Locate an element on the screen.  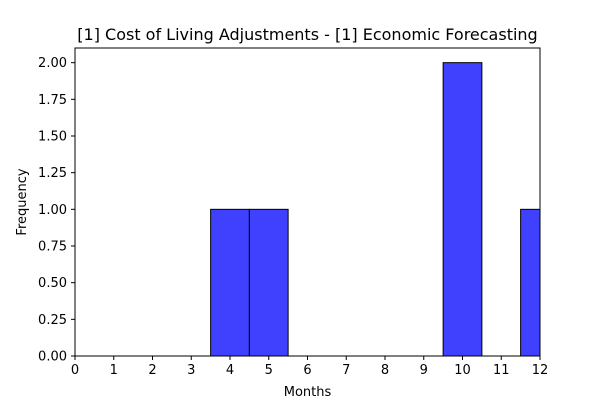
x-tick-label: 3 is located at coordinates (191, 370).